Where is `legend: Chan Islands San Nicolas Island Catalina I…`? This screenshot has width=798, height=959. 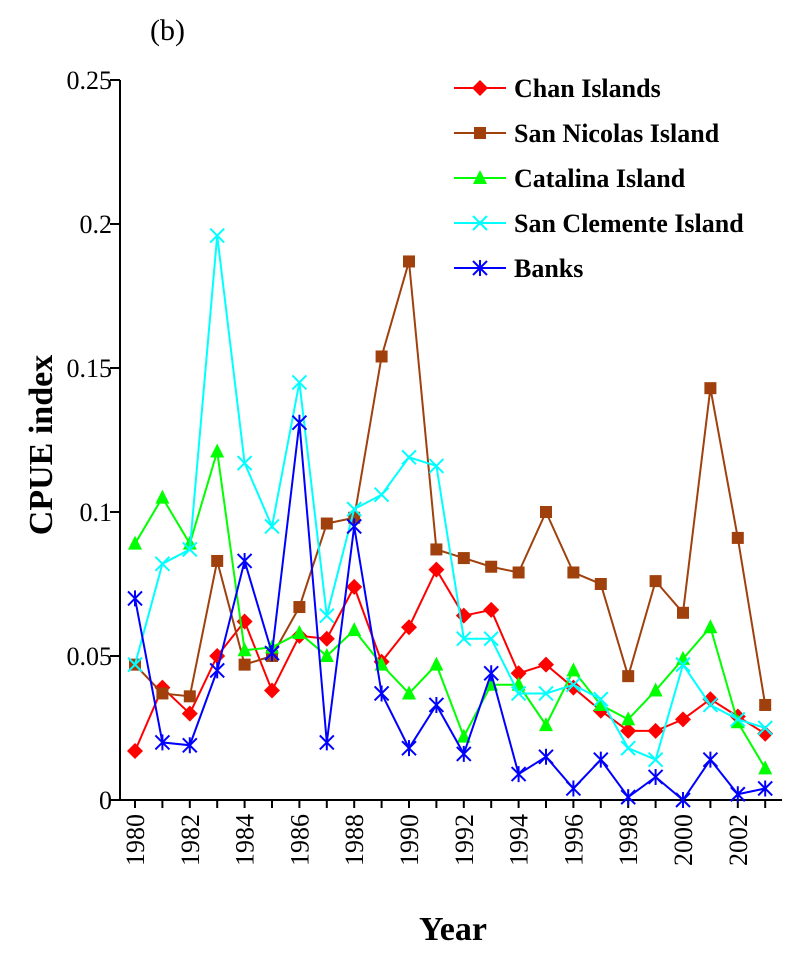
legend: Chan Islands San Nicolas Island Catalina I… is located at coordinates (599, 178).